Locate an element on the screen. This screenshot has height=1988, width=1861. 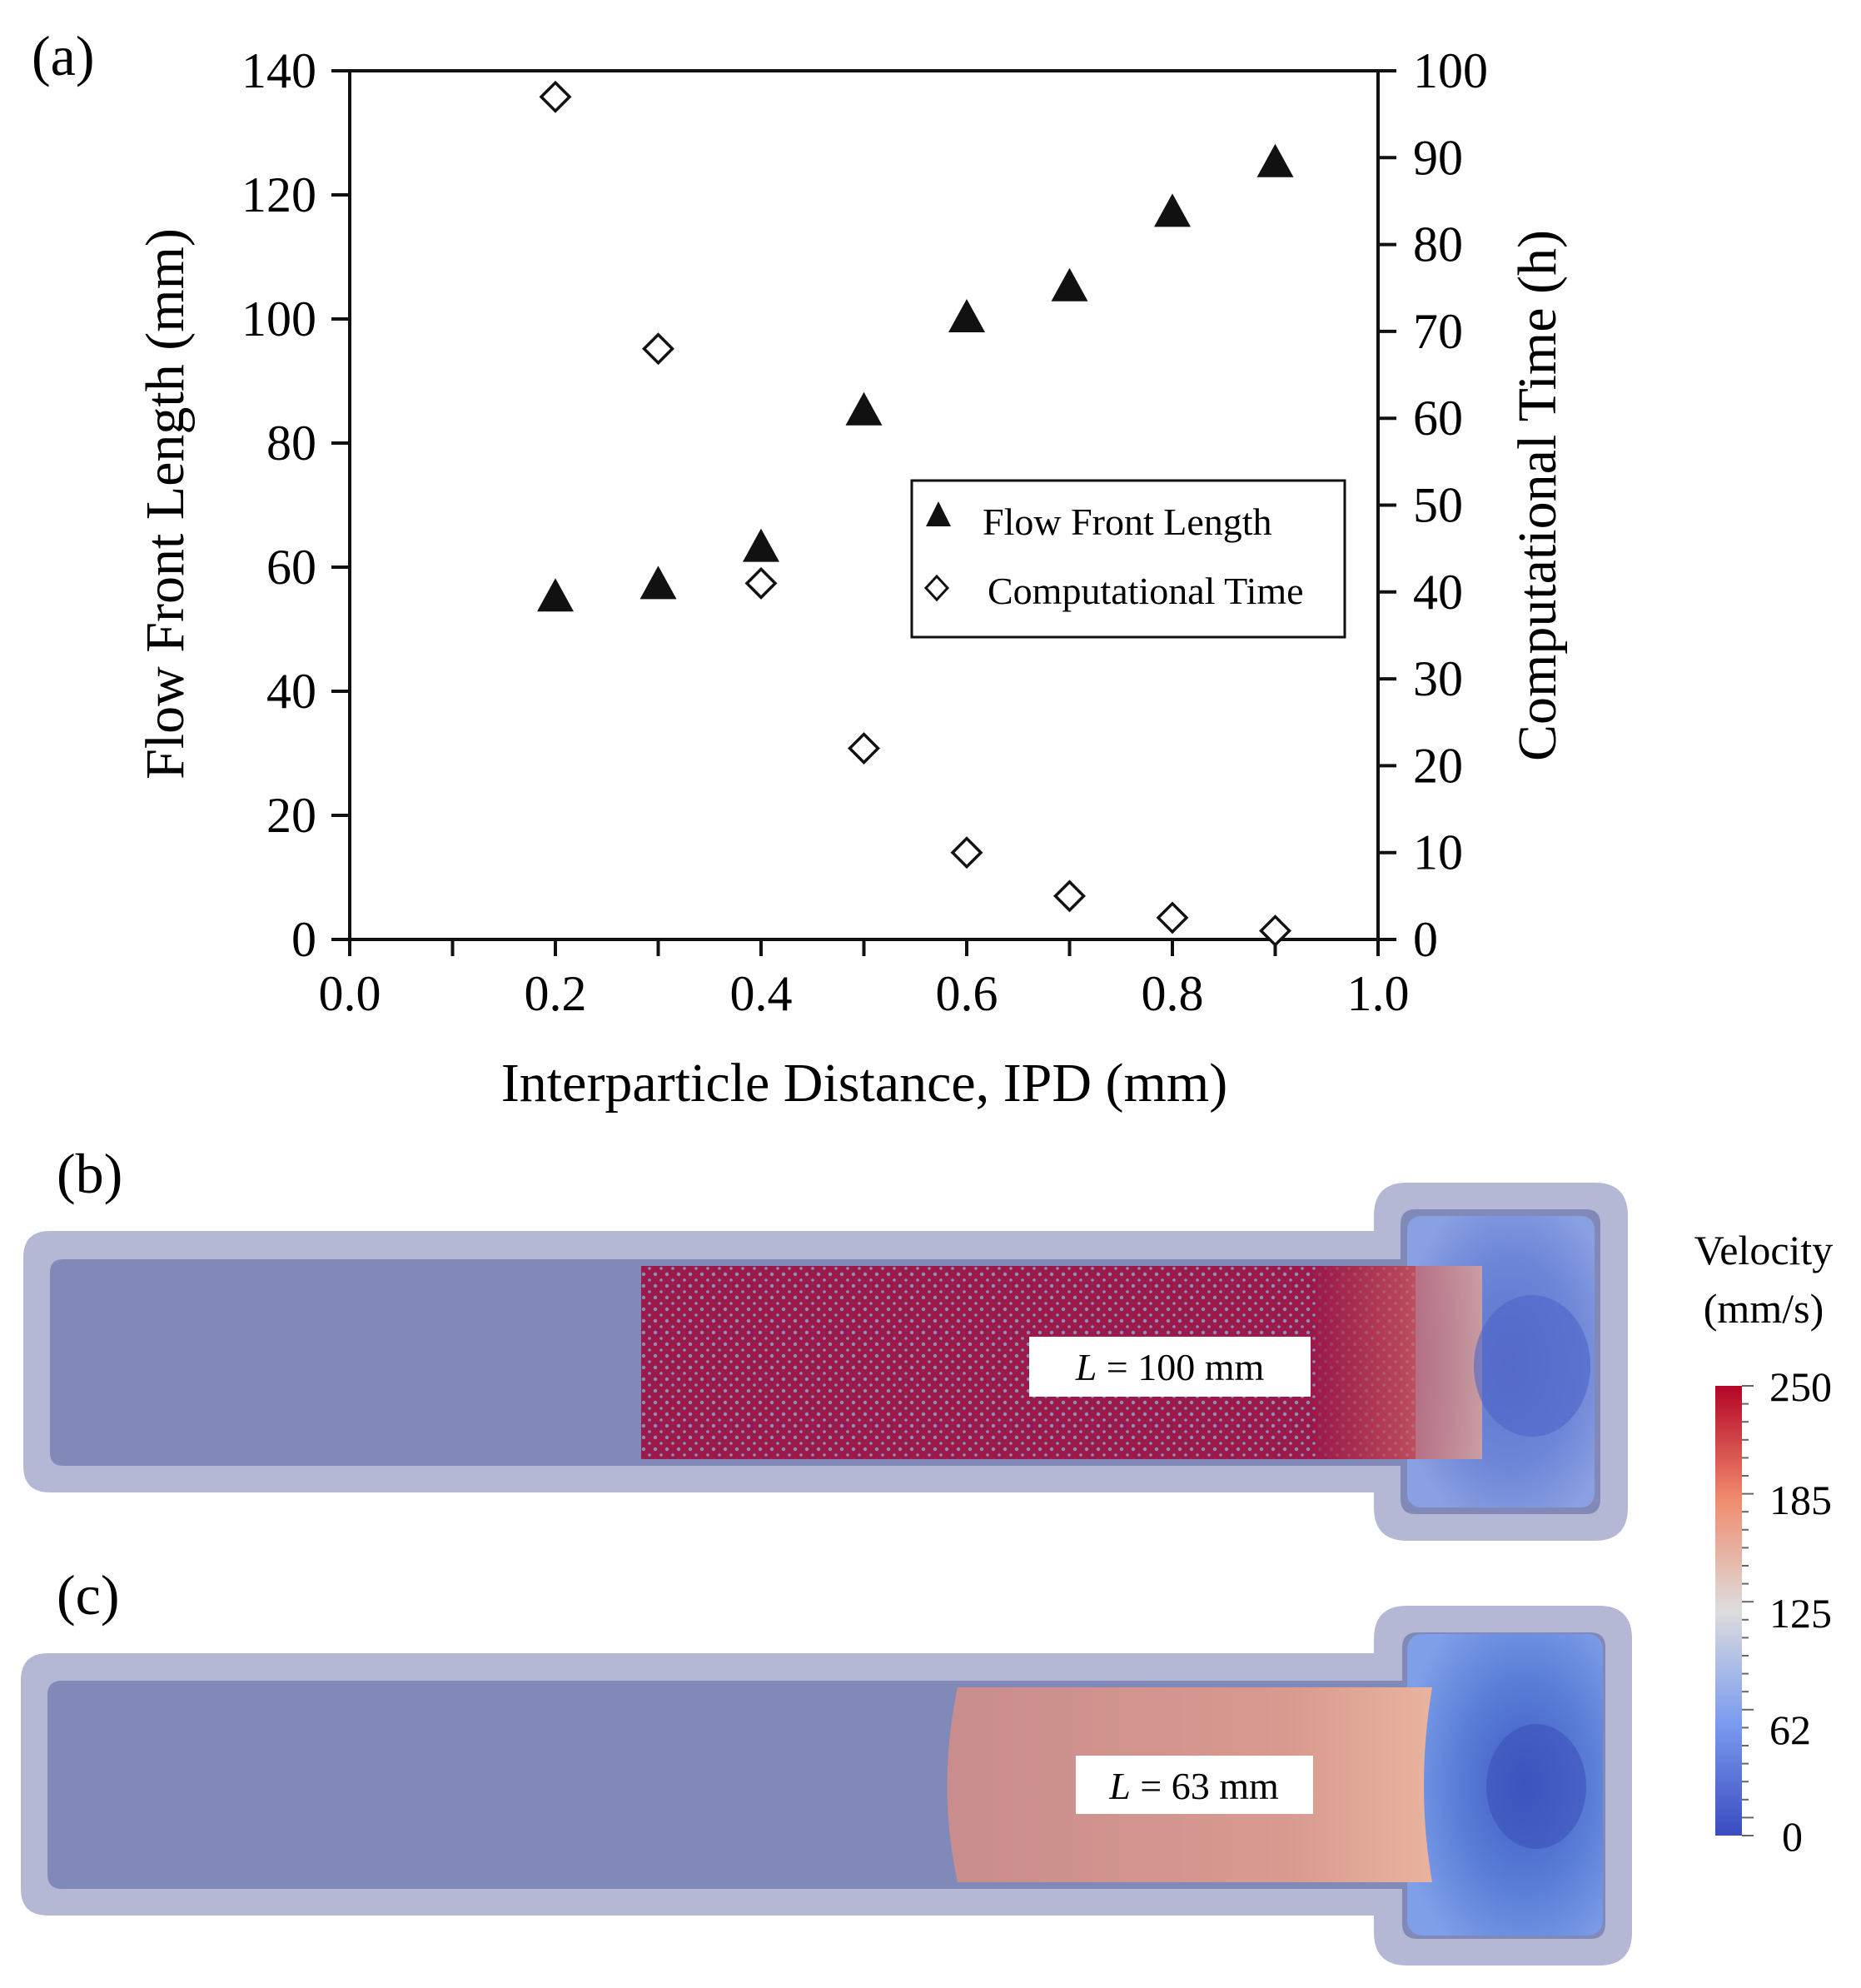
length-label-b: L = 100 mm is located at coordinates (1170, 1367).